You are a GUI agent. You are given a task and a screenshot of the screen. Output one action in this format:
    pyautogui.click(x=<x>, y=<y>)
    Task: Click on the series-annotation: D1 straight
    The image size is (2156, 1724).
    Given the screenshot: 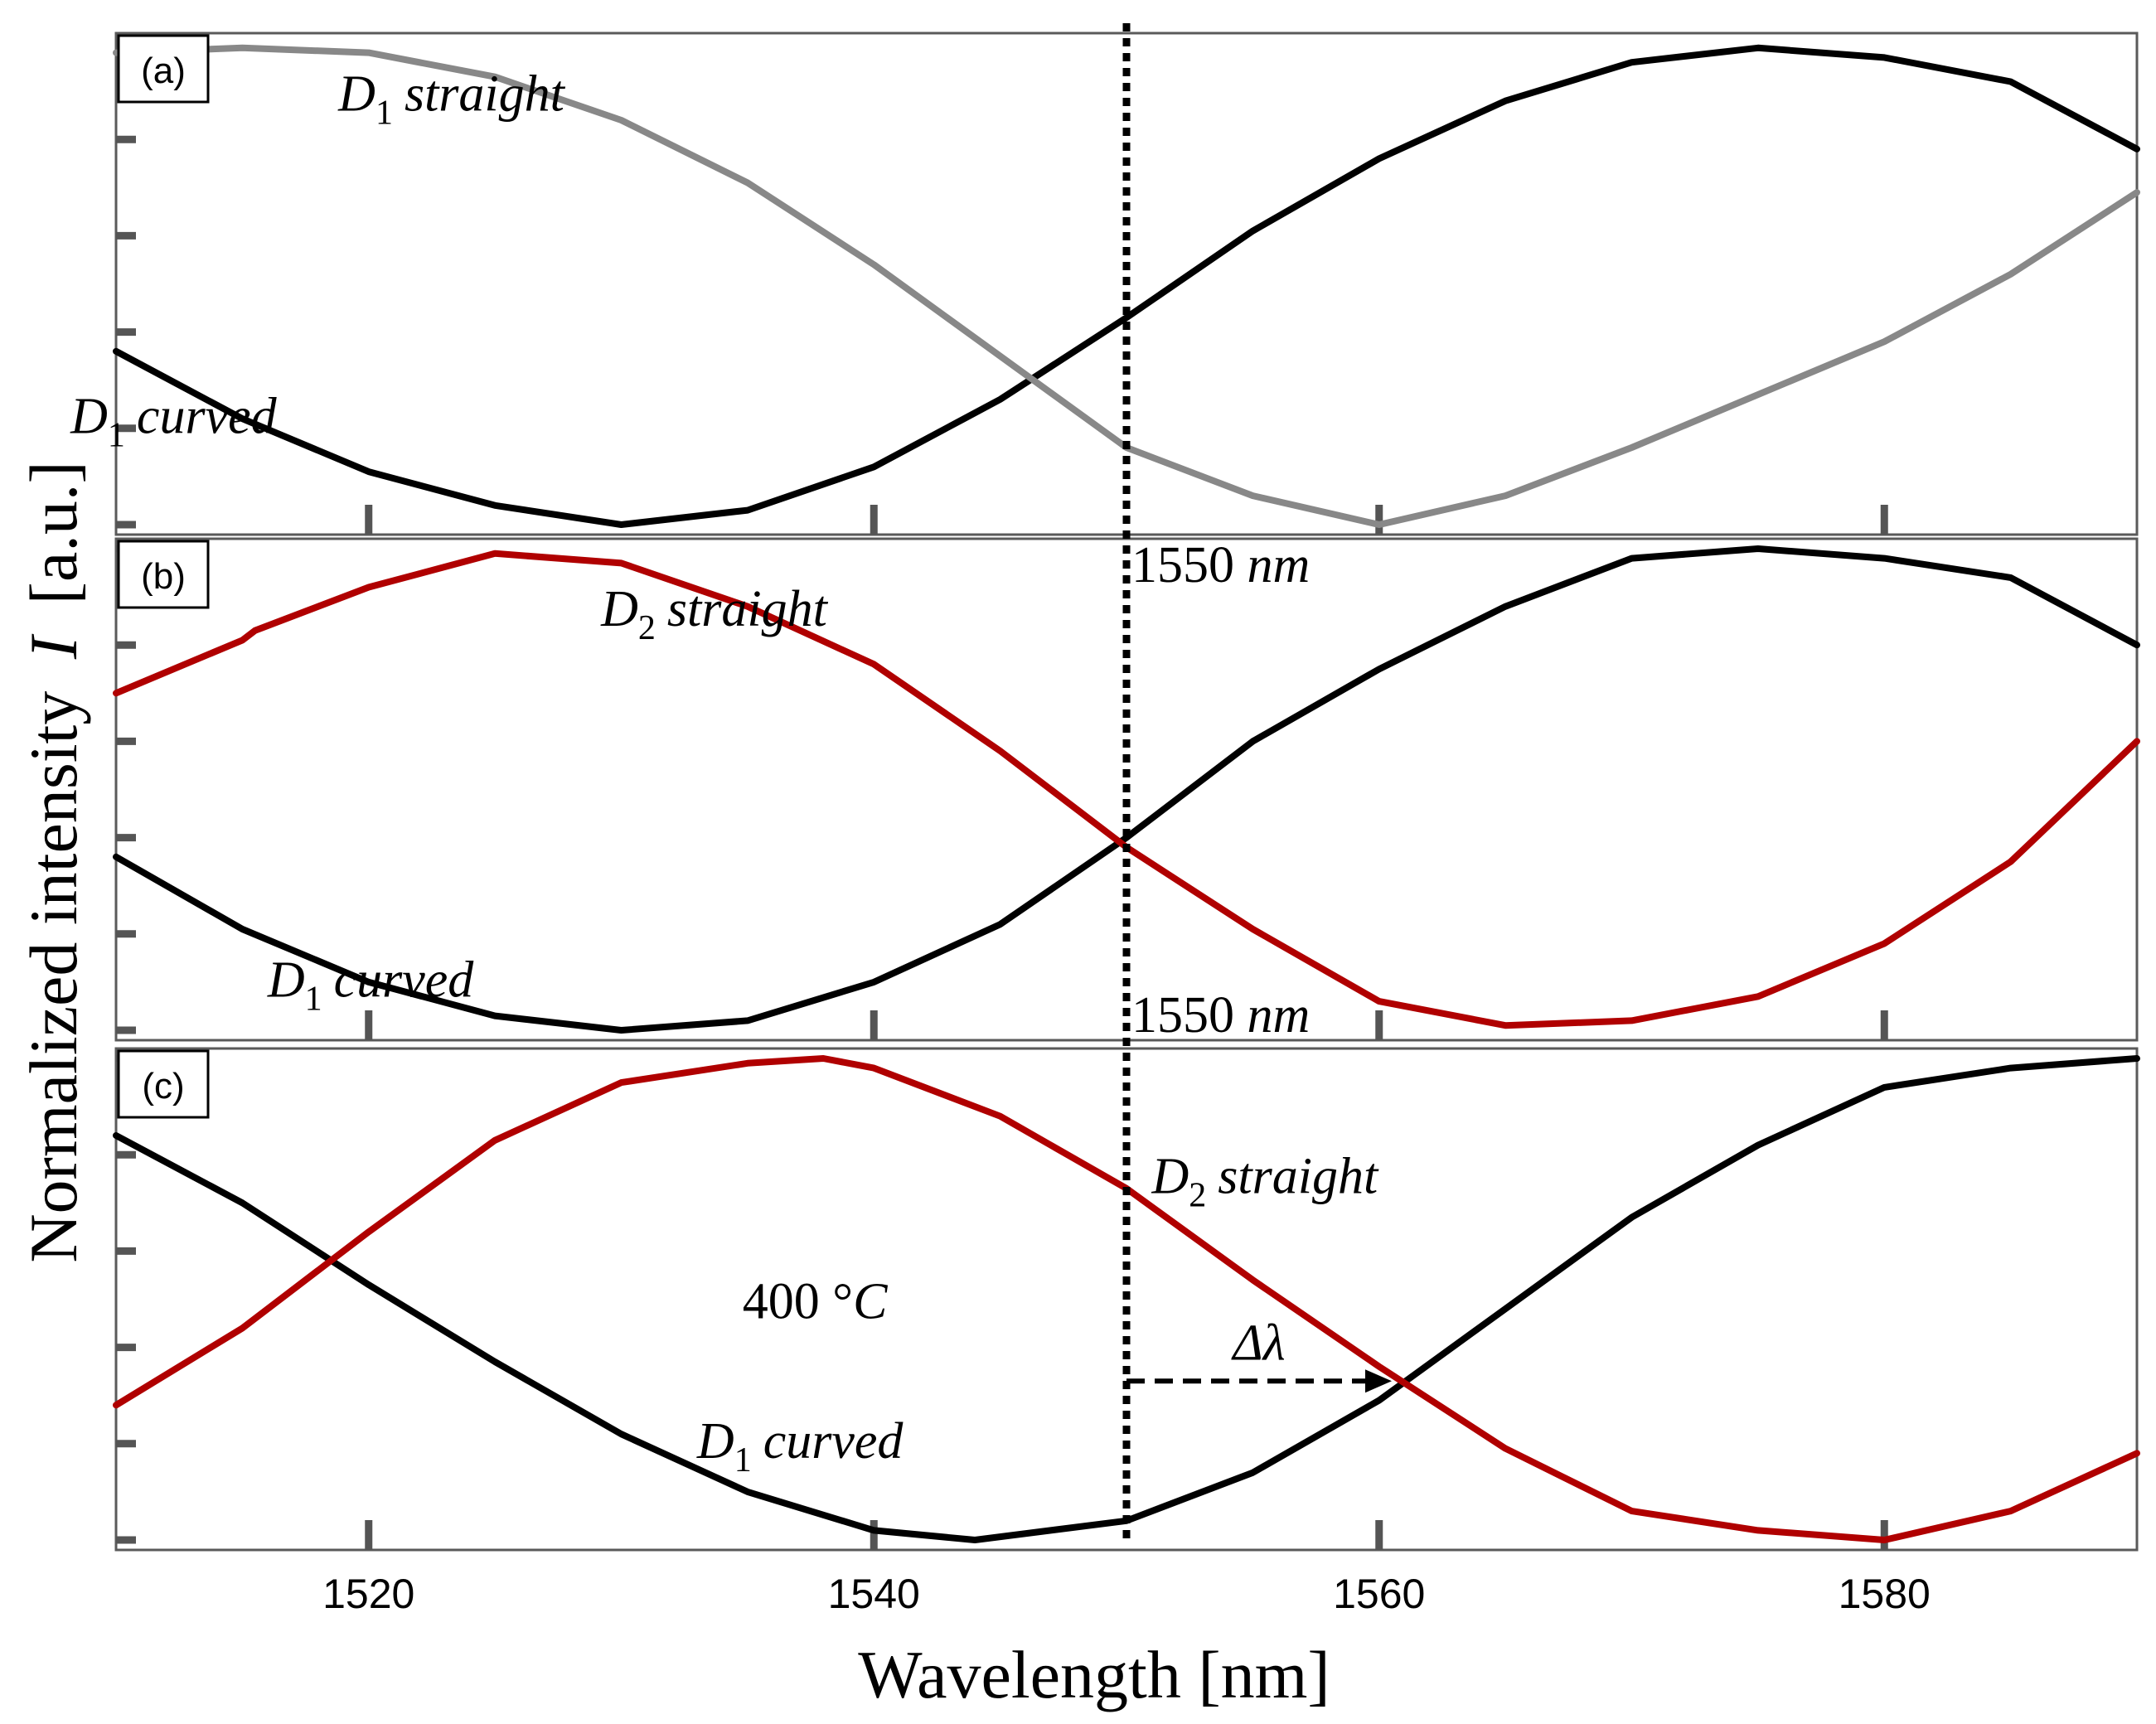 What is the action you would take?
    pyautogui.click(x=451, y=99)
    